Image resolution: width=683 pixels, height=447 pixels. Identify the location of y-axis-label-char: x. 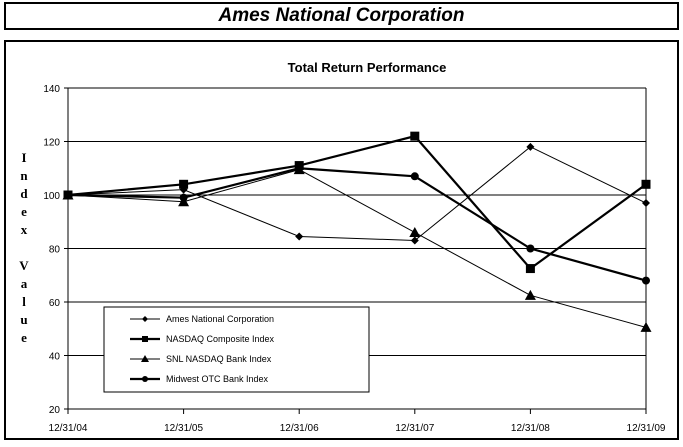
(24, 229).